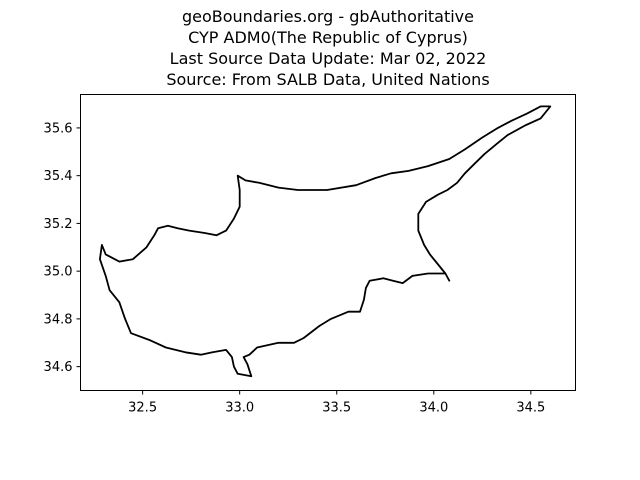 This screenshot has width=640, height=480. I want to click on title-line-4: Source: From SALB Data, United Nations, so click(328, 79).